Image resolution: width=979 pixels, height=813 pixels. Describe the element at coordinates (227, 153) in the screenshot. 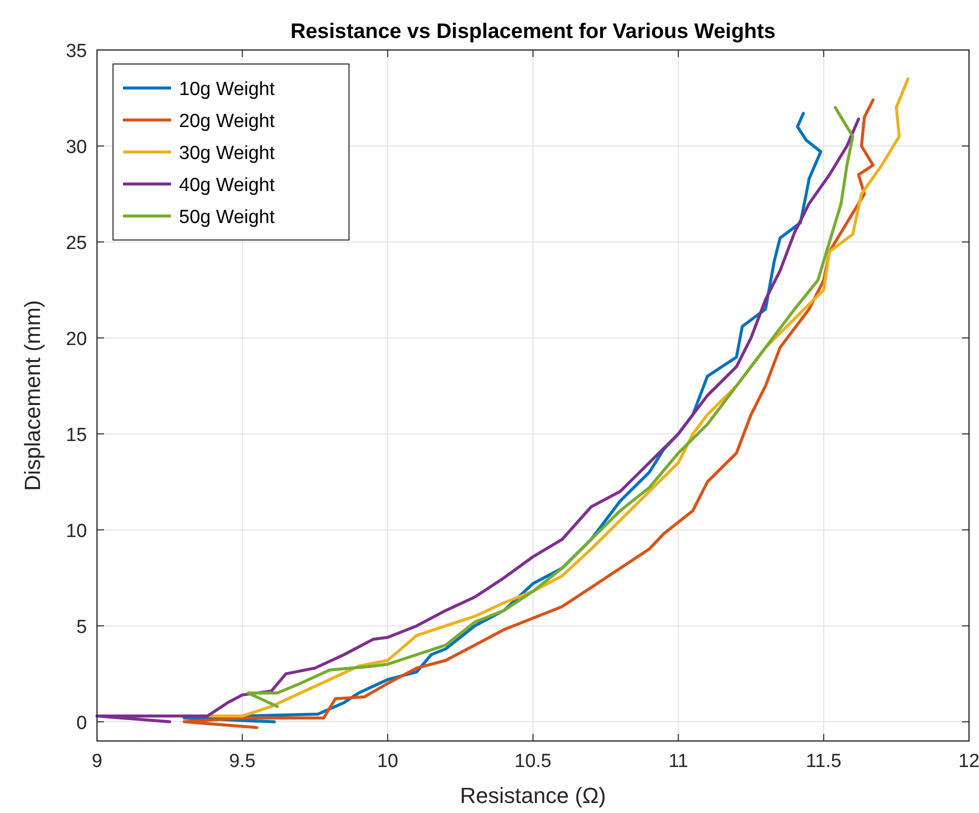

I see `legend-label: 30g Weight` at that location.